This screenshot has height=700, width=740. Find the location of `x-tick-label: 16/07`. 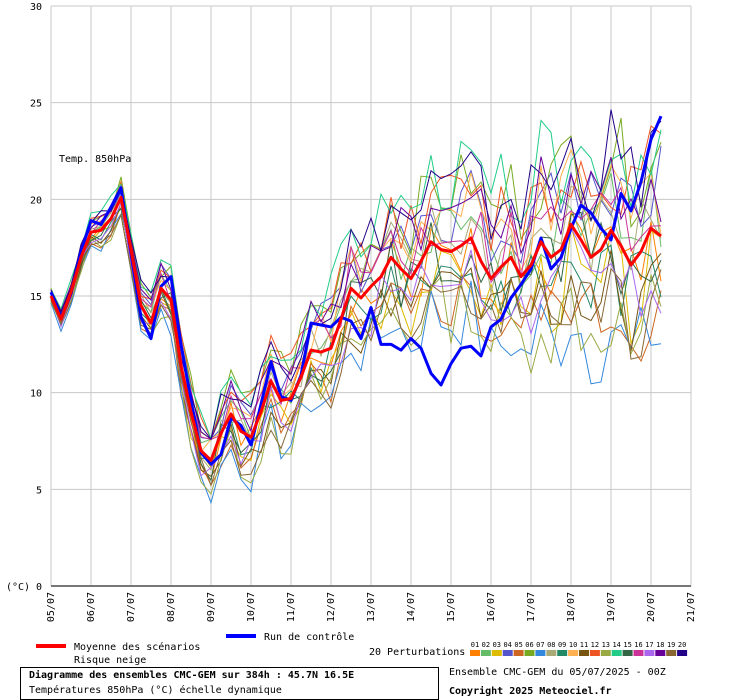

x-tick-label: 16/07 is located at coordinates (491, 607).